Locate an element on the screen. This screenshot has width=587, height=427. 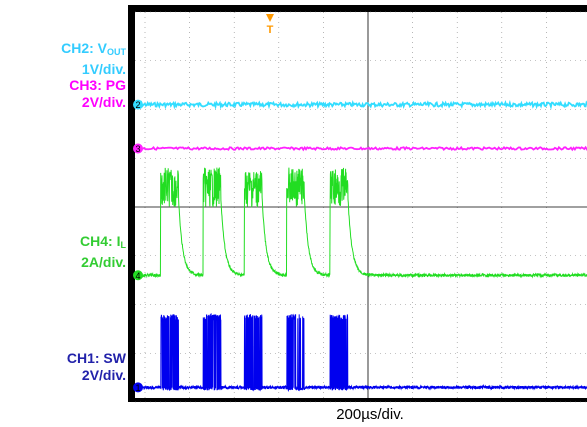
ch1-label: CH1: SW 2V/div. is located at coordinates (96, 367).